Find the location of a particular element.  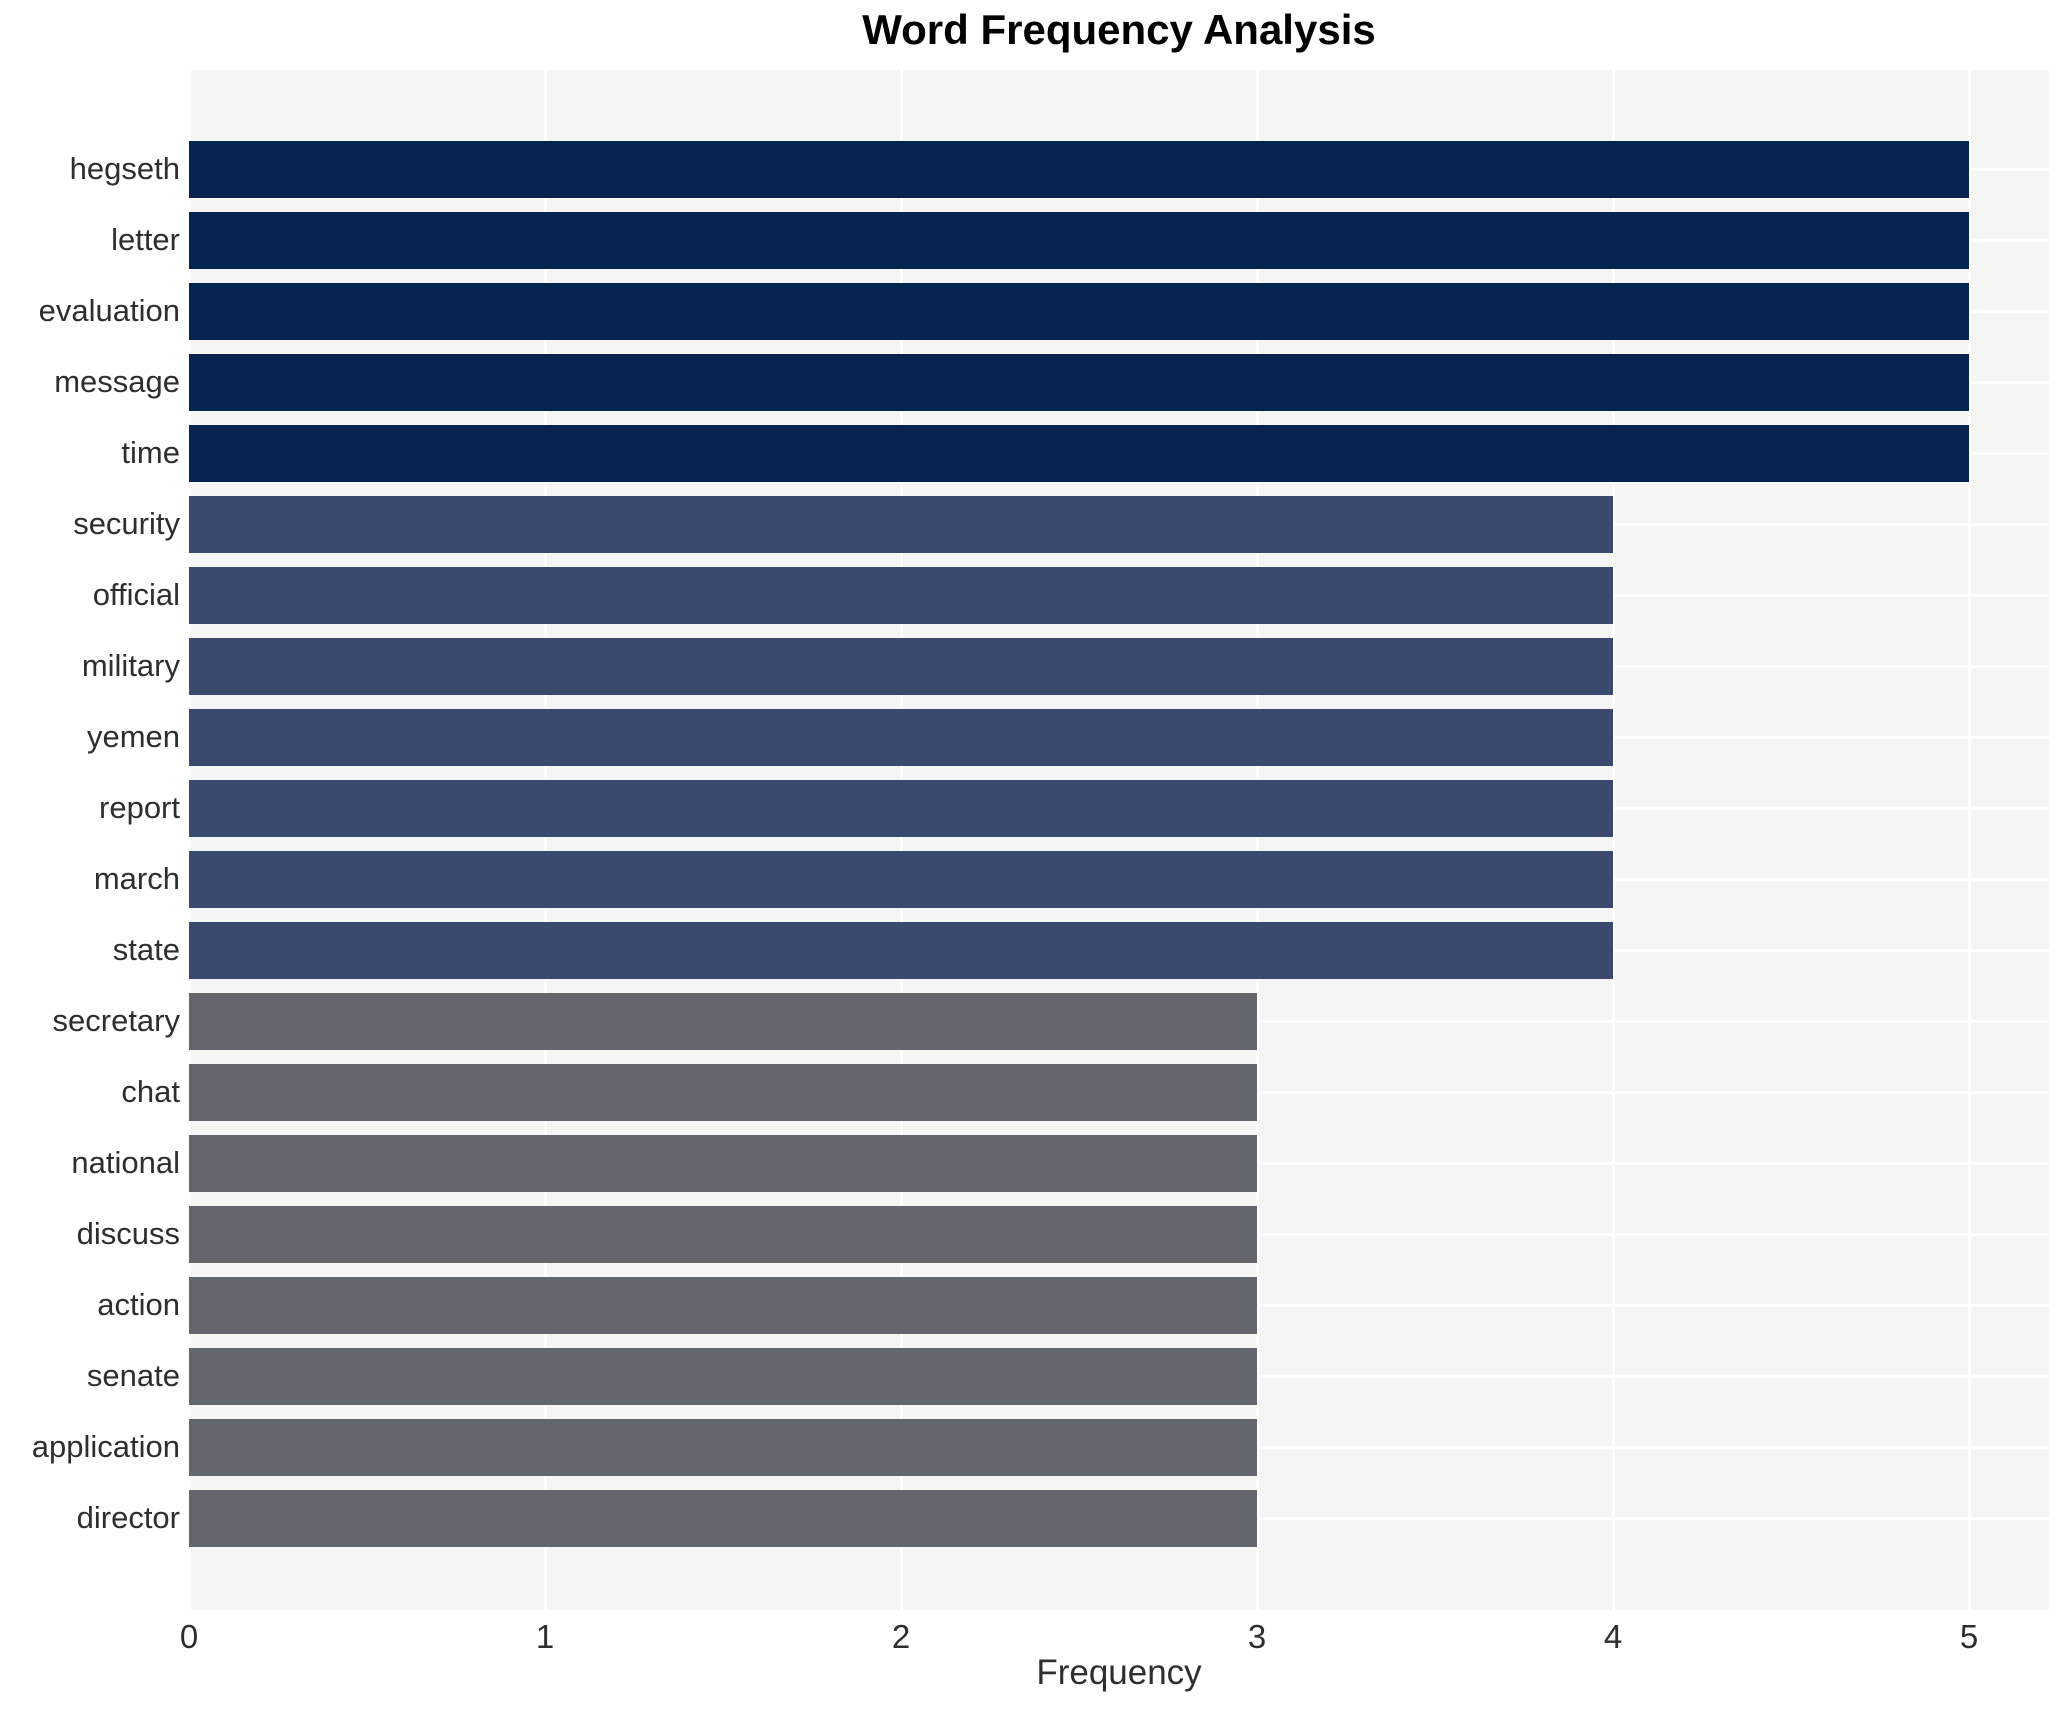

xtick-label-2: 2 is located at coordinates (901, 1636).